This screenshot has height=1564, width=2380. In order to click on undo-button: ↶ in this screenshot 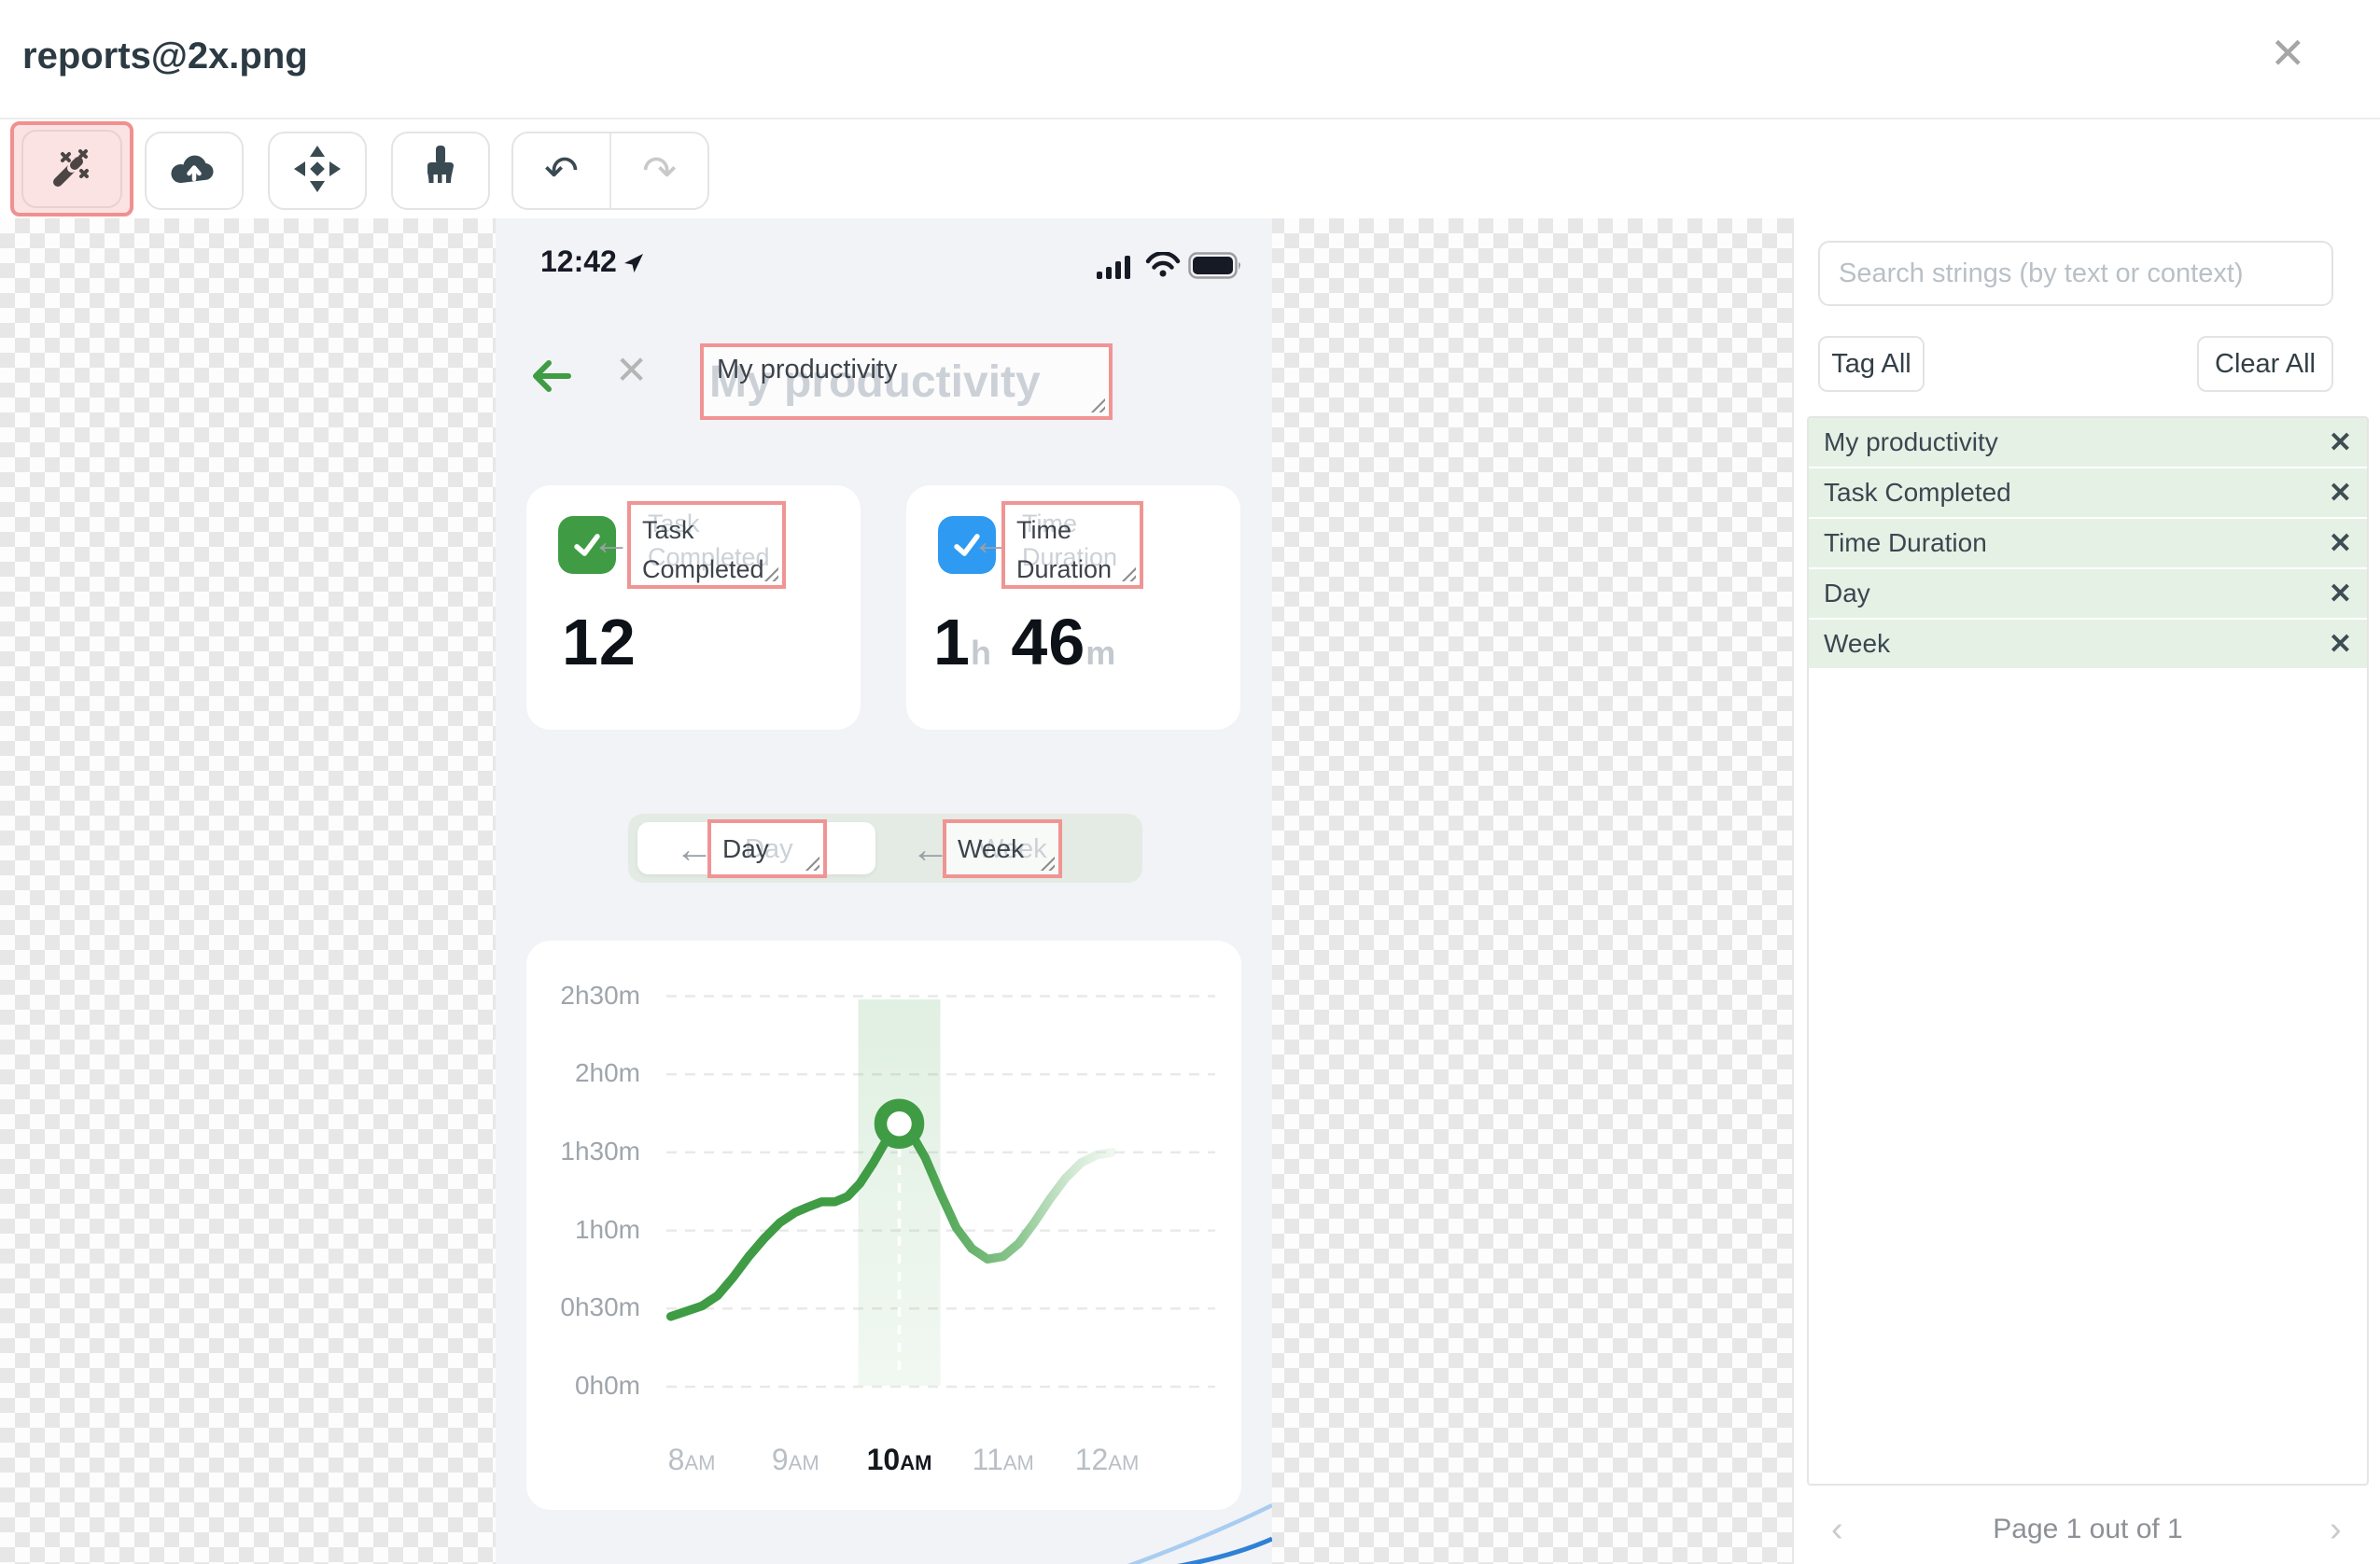, I will do `click(561, 170)`.